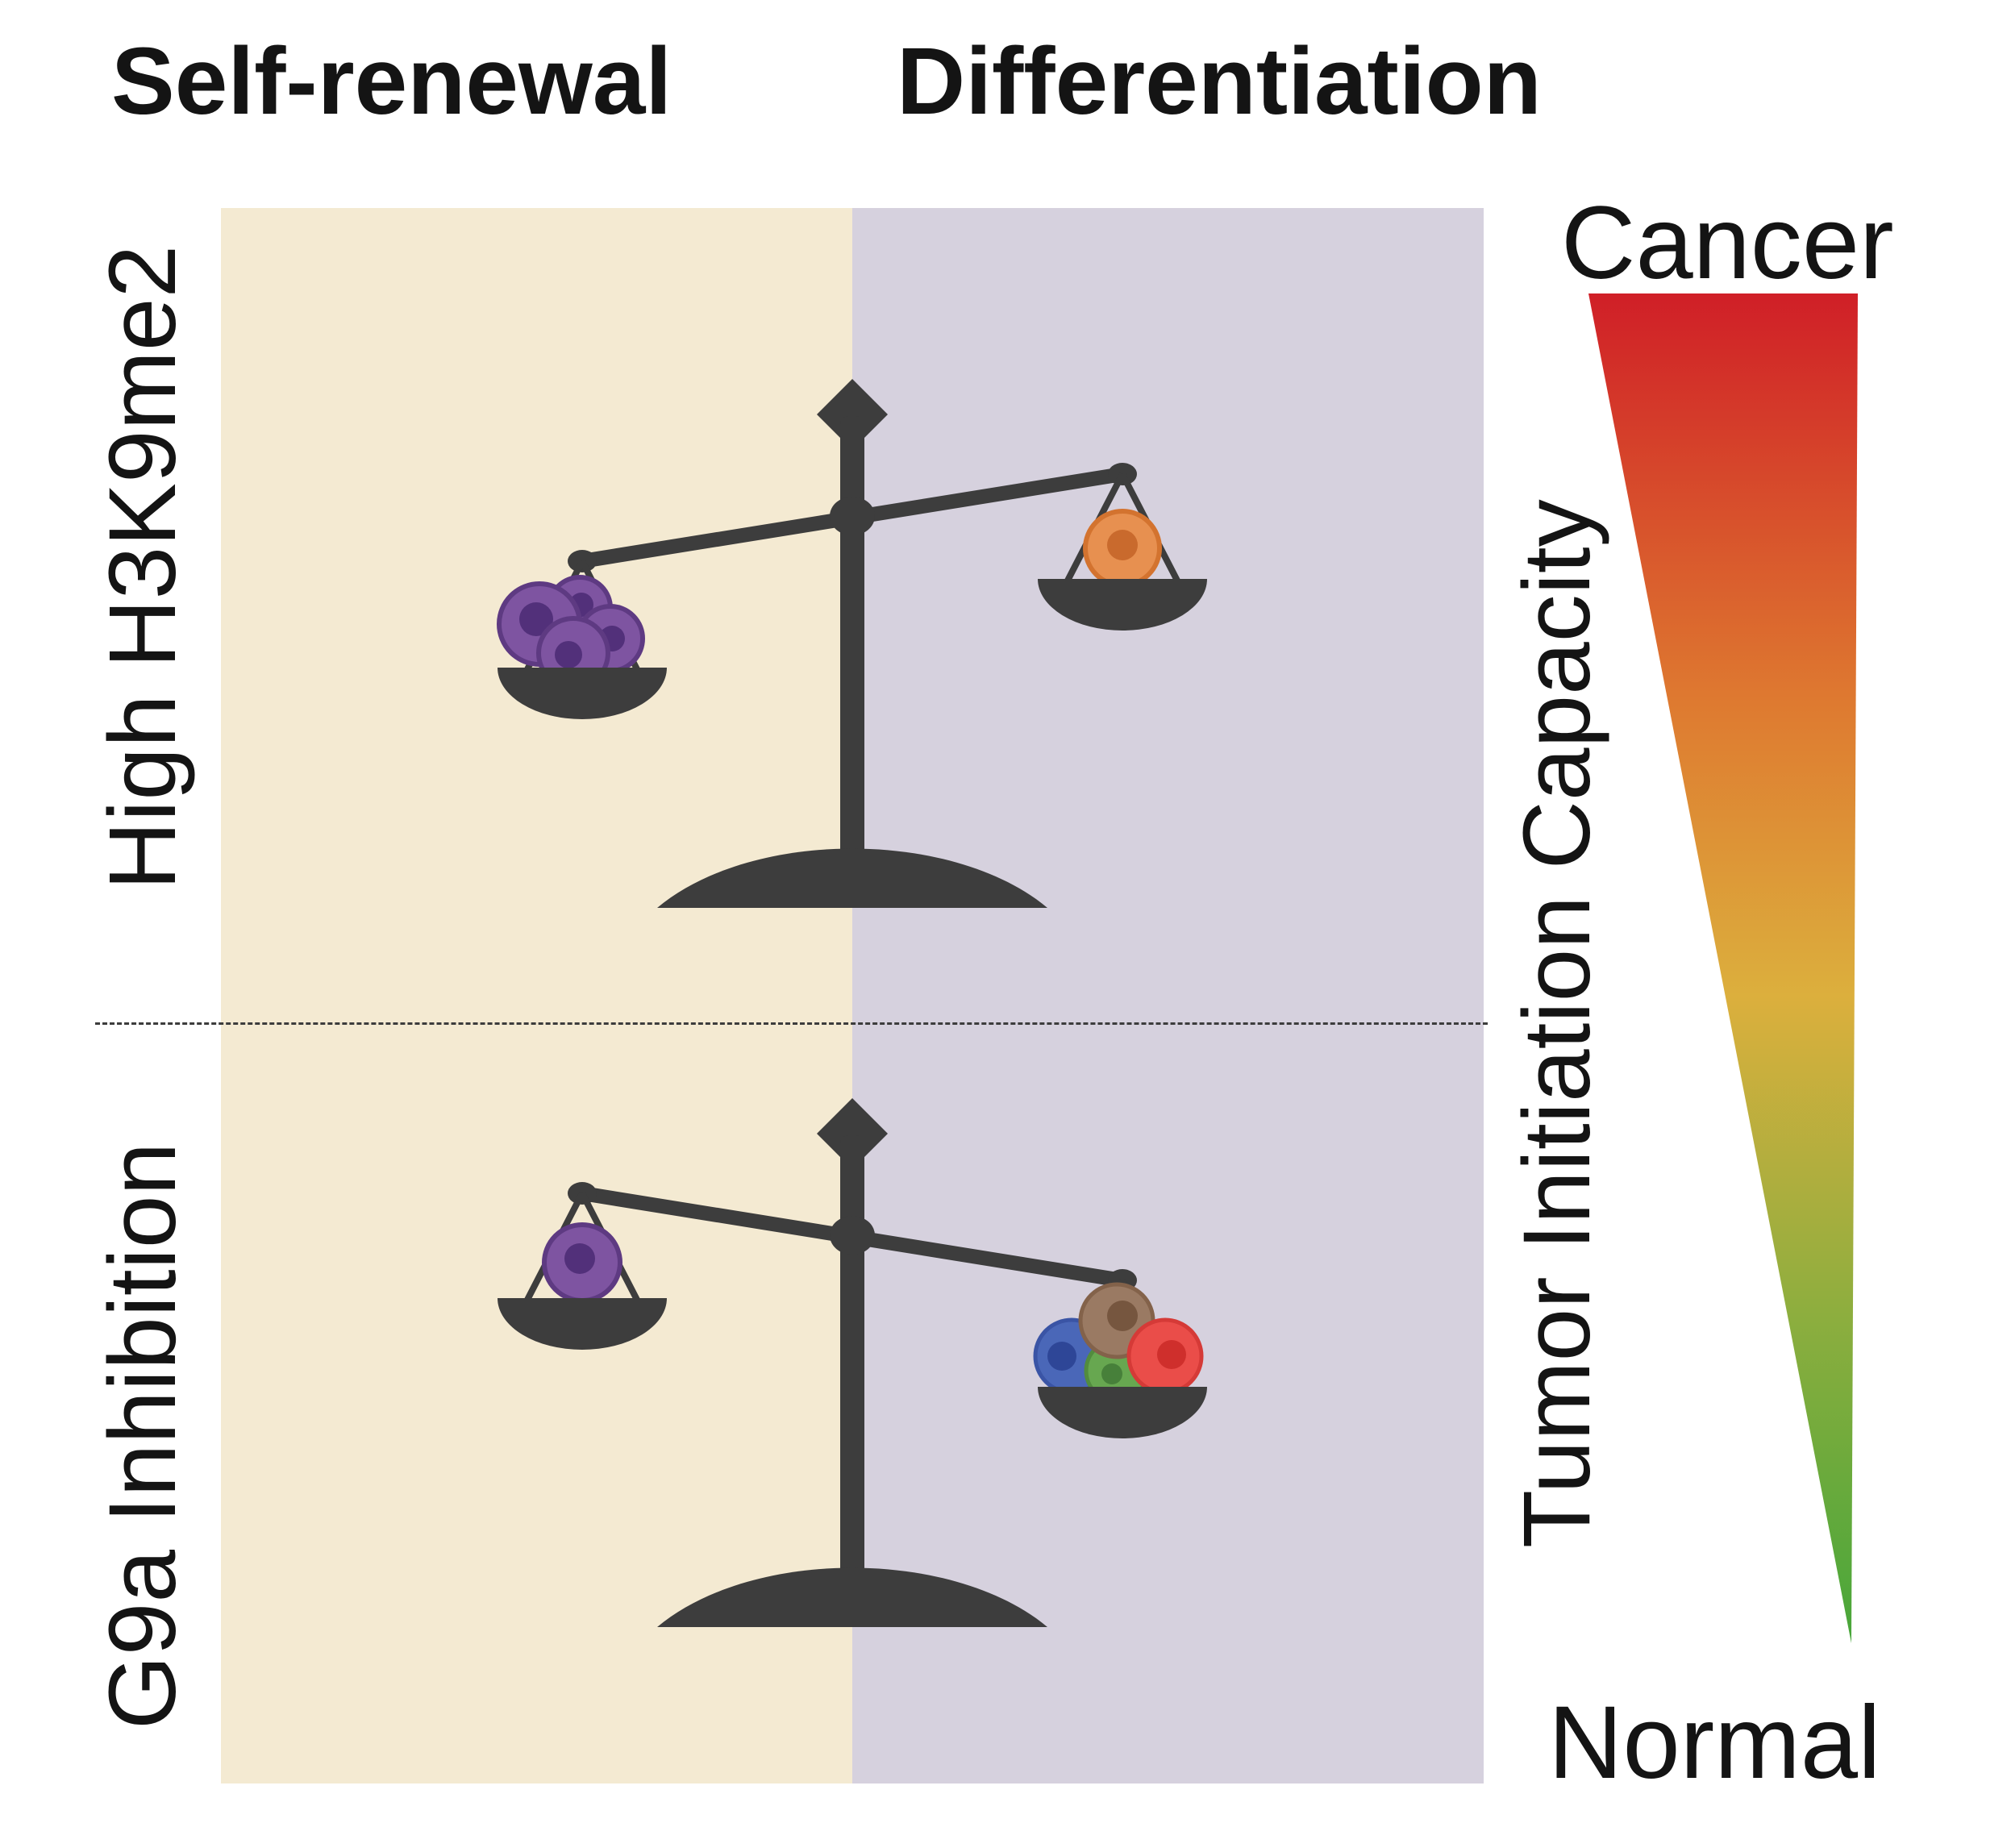 The width and height of the screenshot is (2011, 1848). Describe the element at coordinates (1119, 1343) in the screenshot. I see `differentiated-cell-cluster` at that location.